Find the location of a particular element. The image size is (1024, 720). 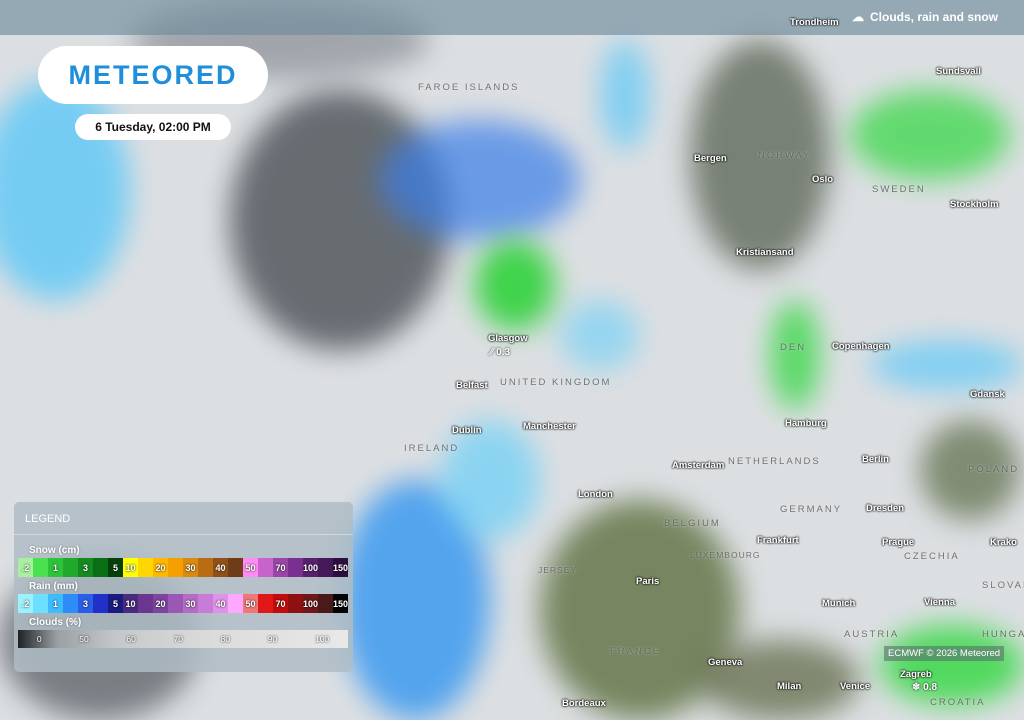

city-label: Hamburg is located at coordinates (806, 423).